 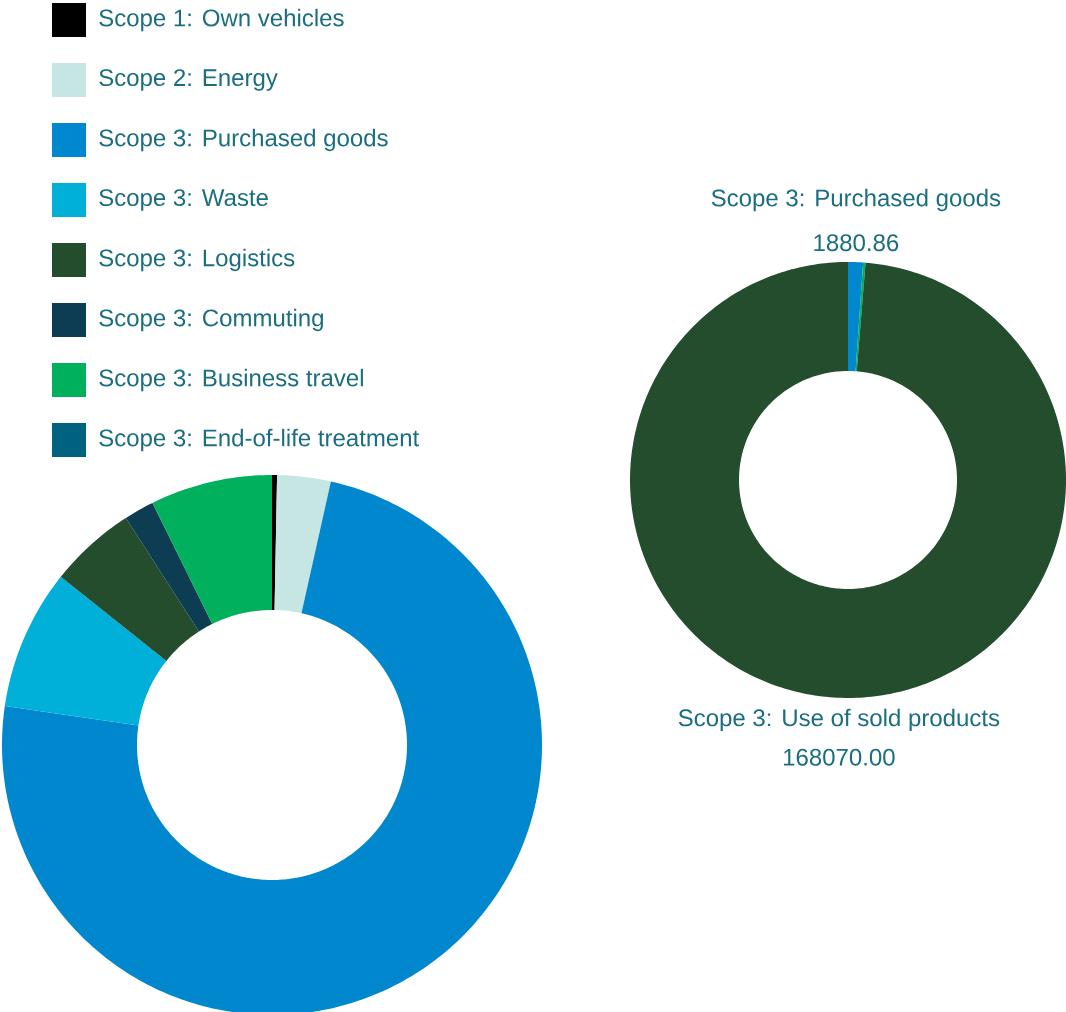 I want to click on legend-label: Scope 3: End-of-life treatment, so click(x=259, y=440).